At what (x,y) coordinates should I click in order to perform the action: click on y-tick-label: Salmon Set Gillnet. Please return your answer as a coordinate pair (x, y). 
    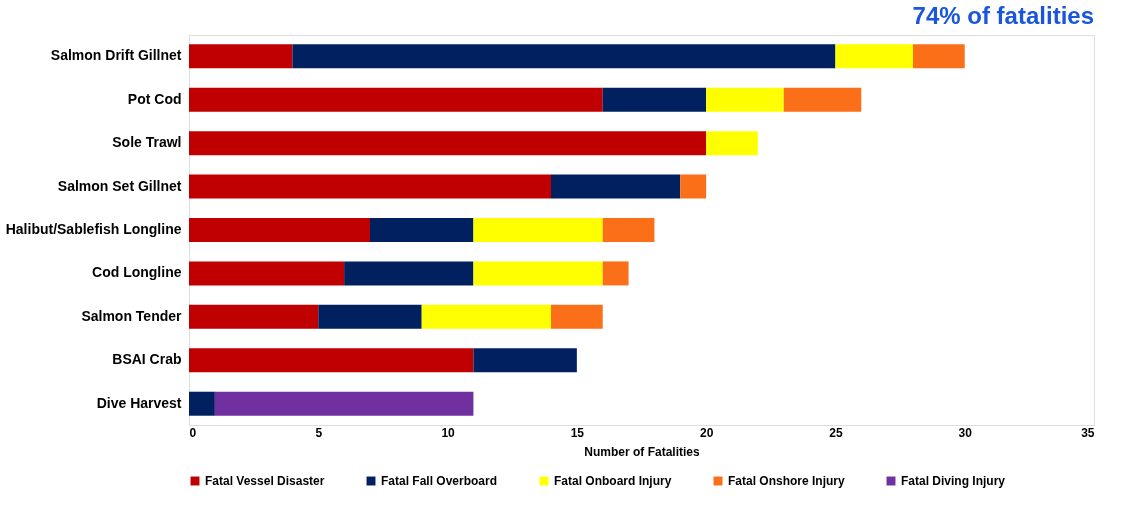
    Looking at the image, I should click on (119, 185).